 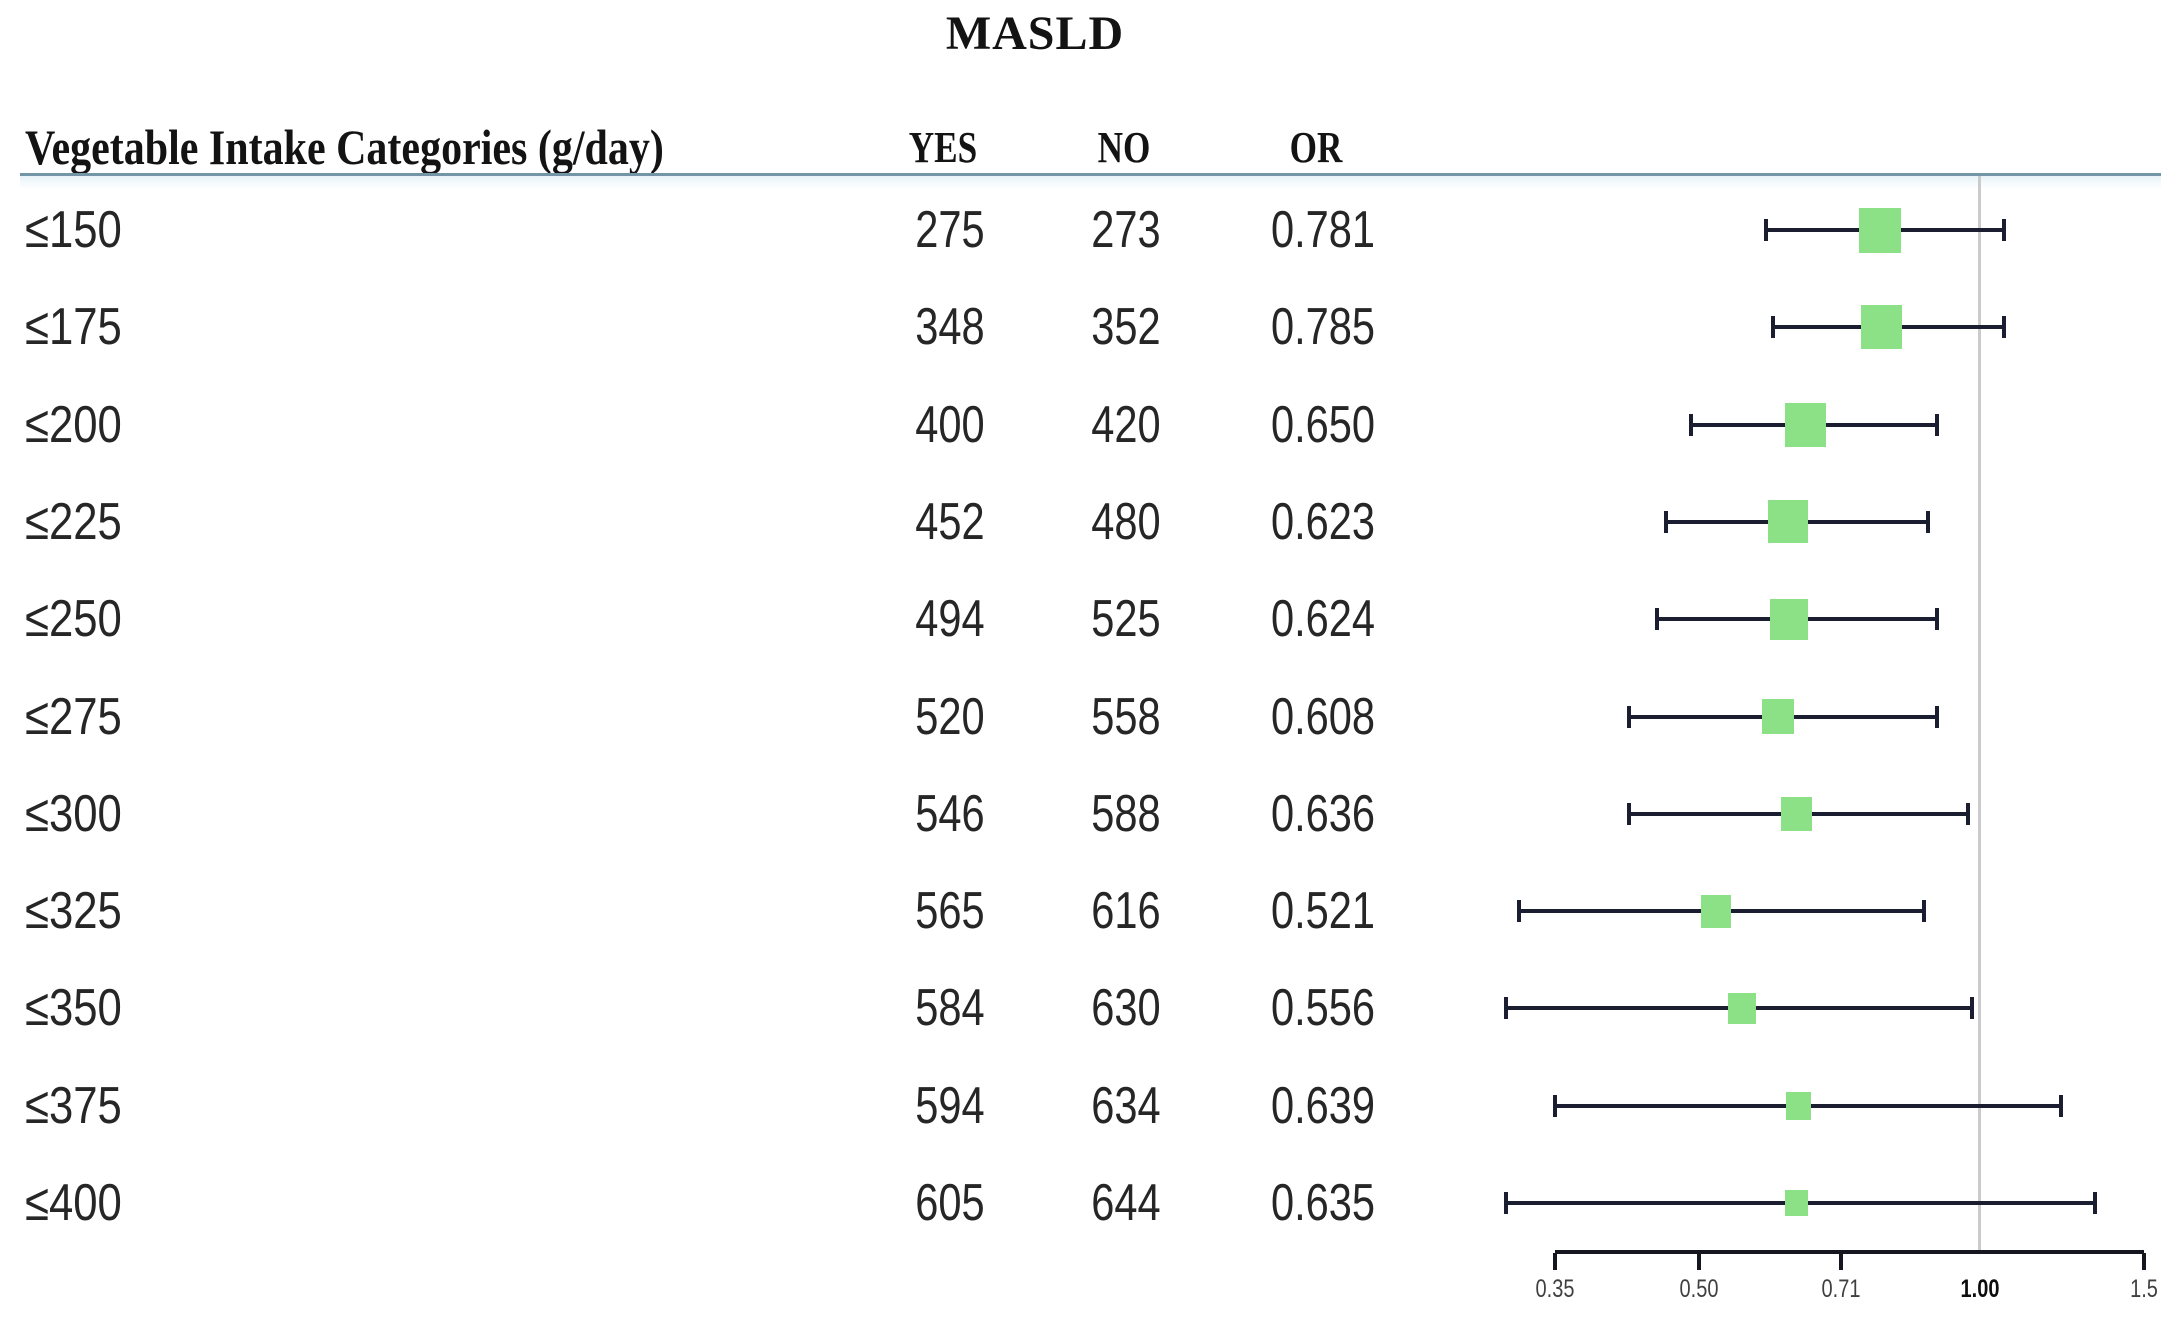 I want to click on row-yes-value: 584, so click(x=950, y=1008).